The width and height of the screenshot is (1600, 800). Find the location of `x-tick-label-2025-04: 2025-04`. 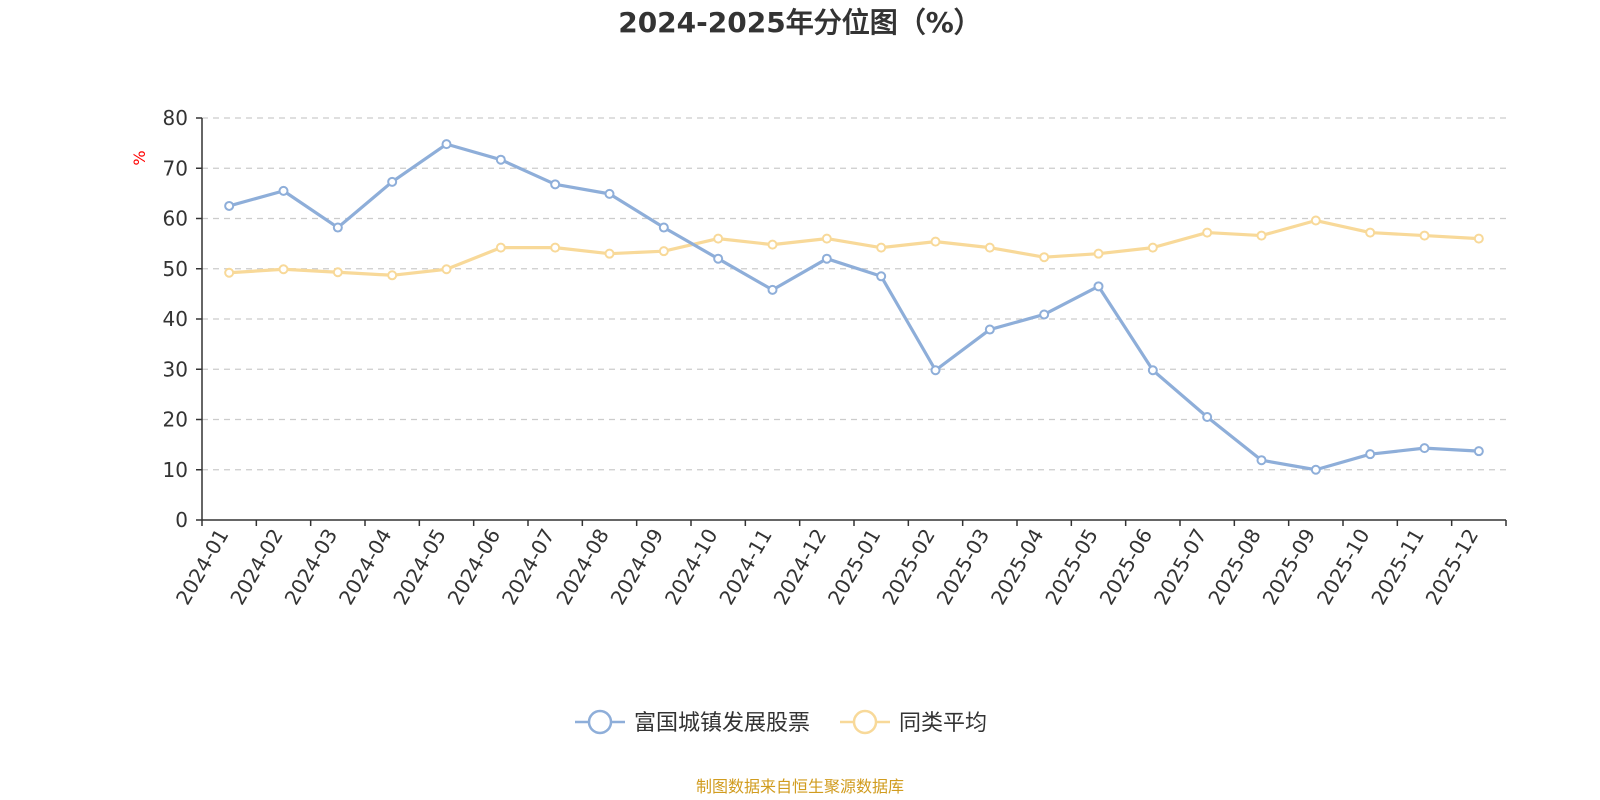

x-tick-label-2025-04: 2025-04 is located at coordinates (1017, 567).